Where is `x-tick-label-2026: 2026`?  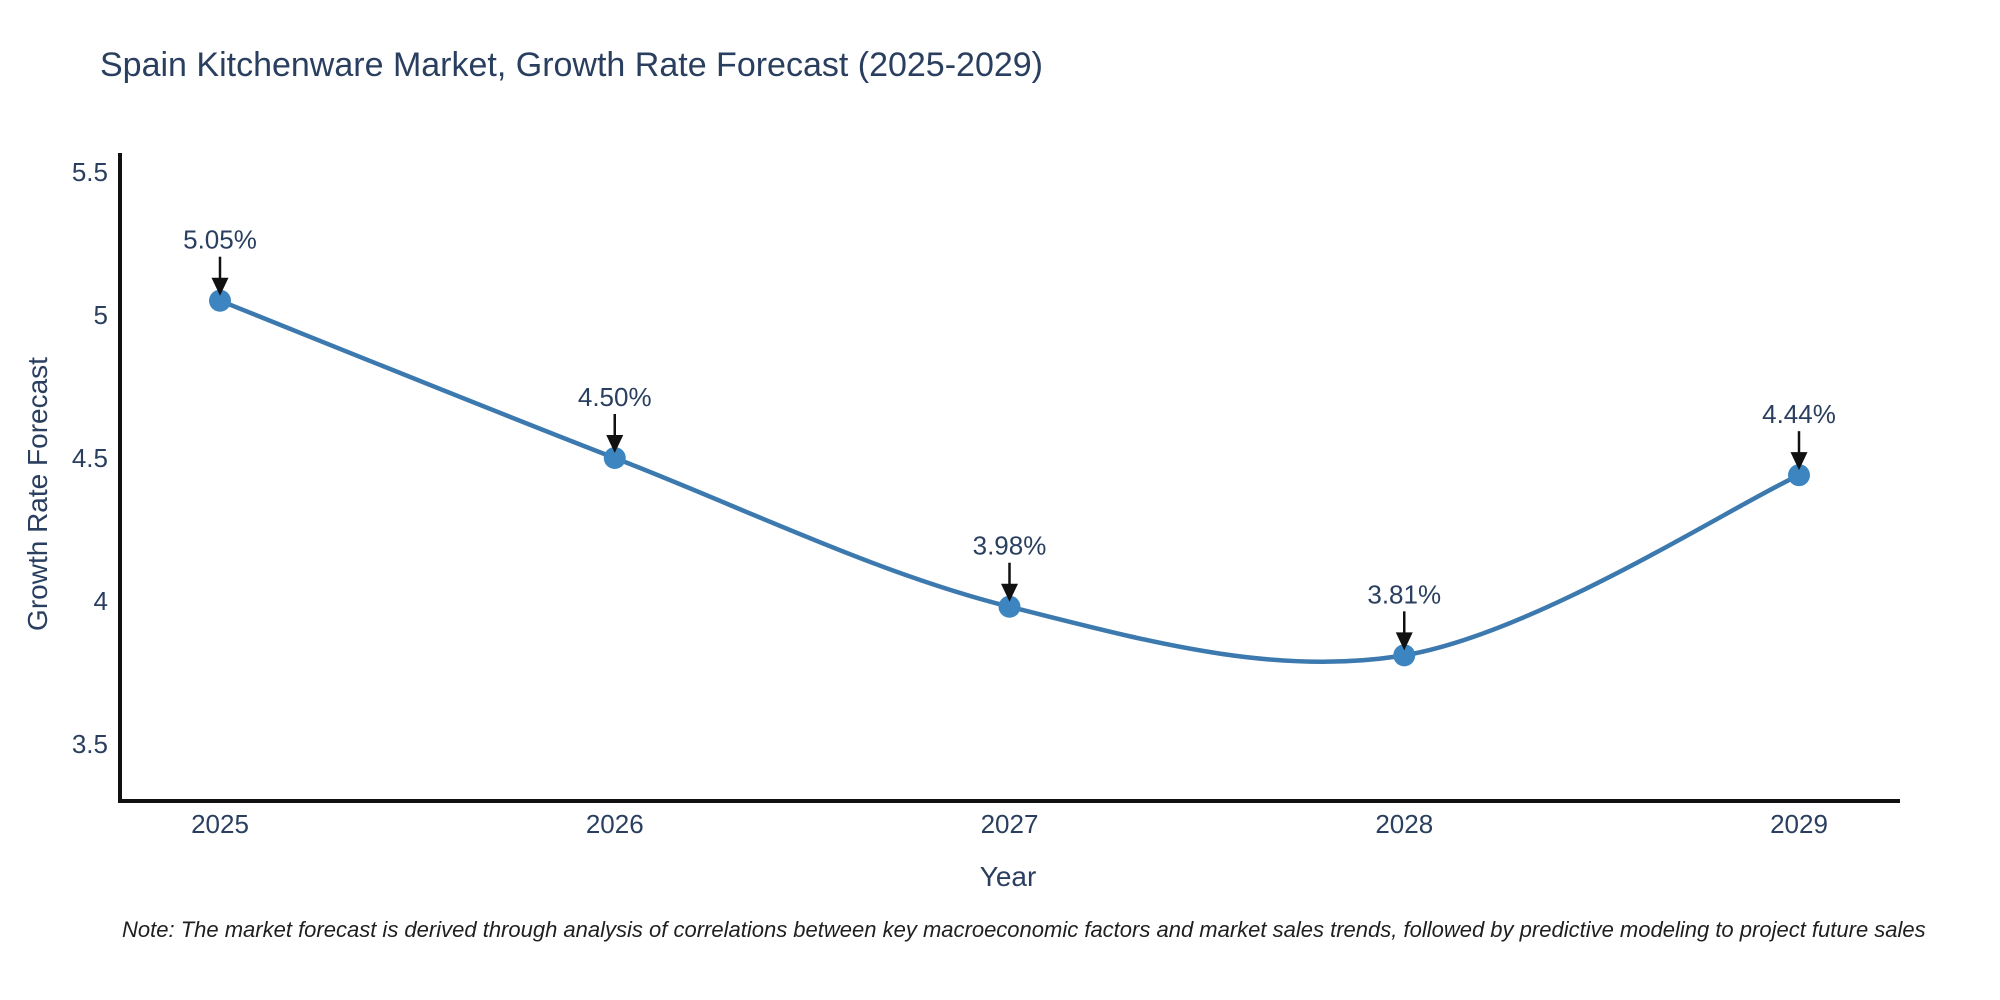
x-tick-label-2026: 2026 is located at coordinates (615, 824).